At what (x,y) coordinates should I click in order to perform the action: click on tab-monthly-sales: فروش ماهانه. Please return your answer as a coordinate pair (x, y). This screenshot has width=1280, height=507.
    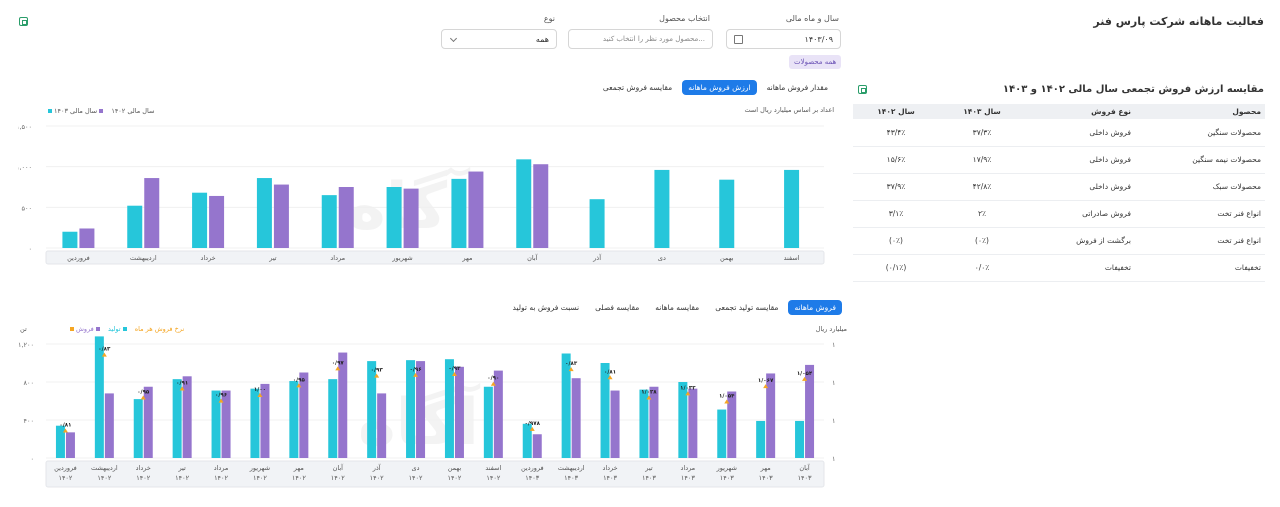
    Looking at the image, I should click on (815, 307).